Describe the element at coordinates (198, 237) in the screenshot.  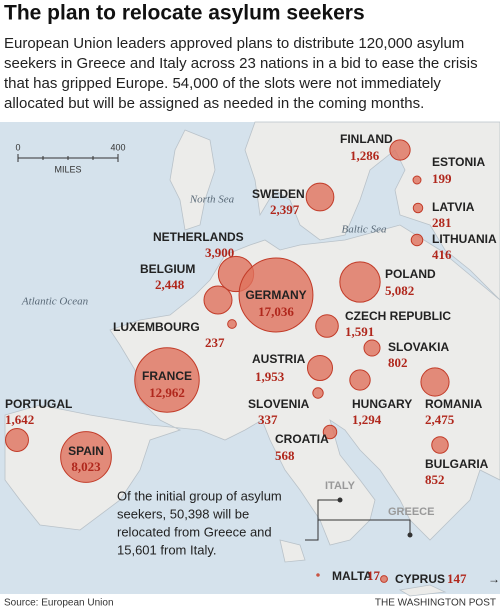
I see `country-name: NETHERLANDS` at that location.